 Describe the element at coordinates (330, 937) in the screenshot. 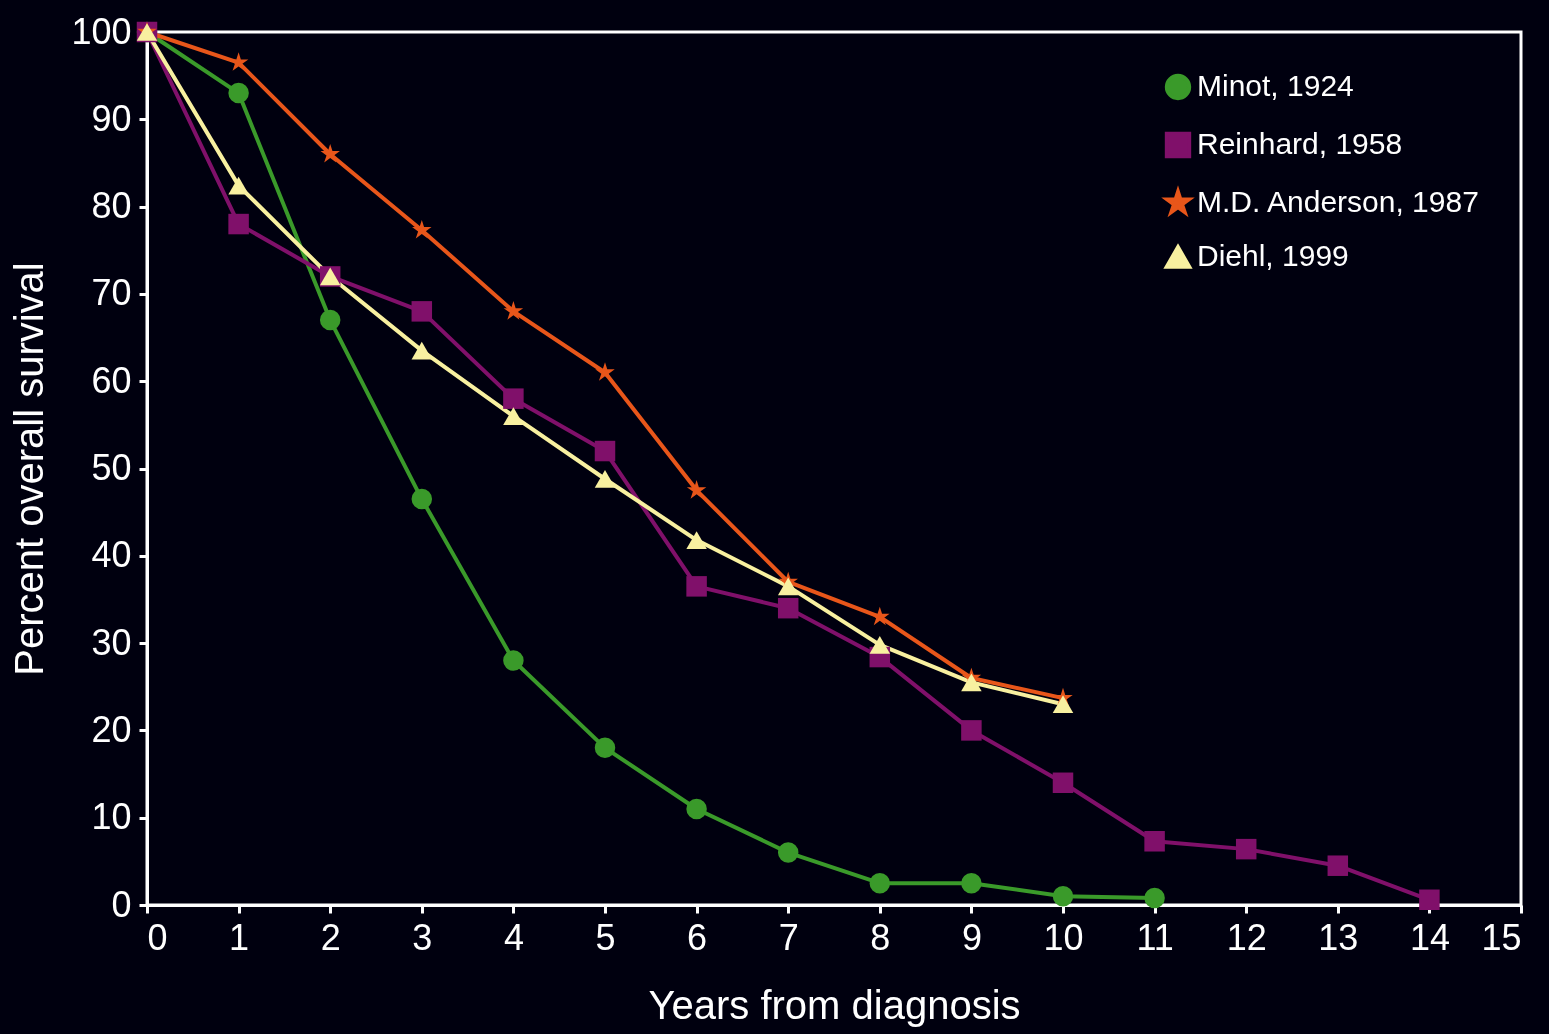

I see `x-tick-label: 2` at that location.